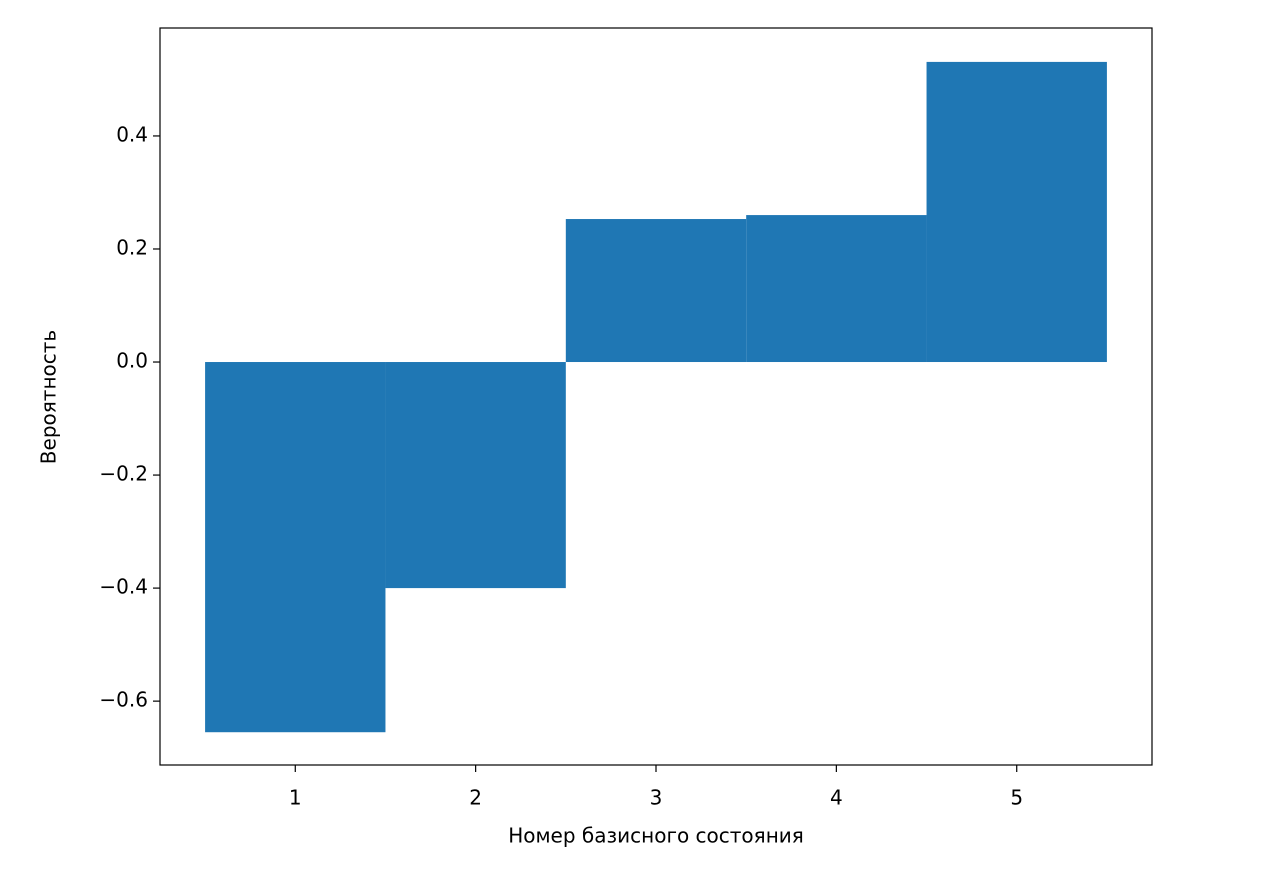 This screenshot has width=1280, height=869. What do you see at coordinates (656, 798) in the screenshot?
I see `x-tick-label: 3` at bounding box center [656, 798].